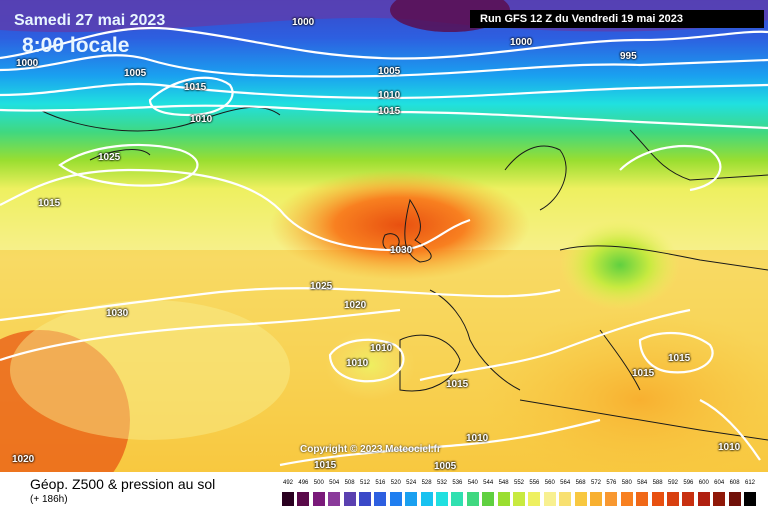 The width and height of the screenshot is (768, 512). I want to click on legend-tick-label: 612, so click(749, 483).